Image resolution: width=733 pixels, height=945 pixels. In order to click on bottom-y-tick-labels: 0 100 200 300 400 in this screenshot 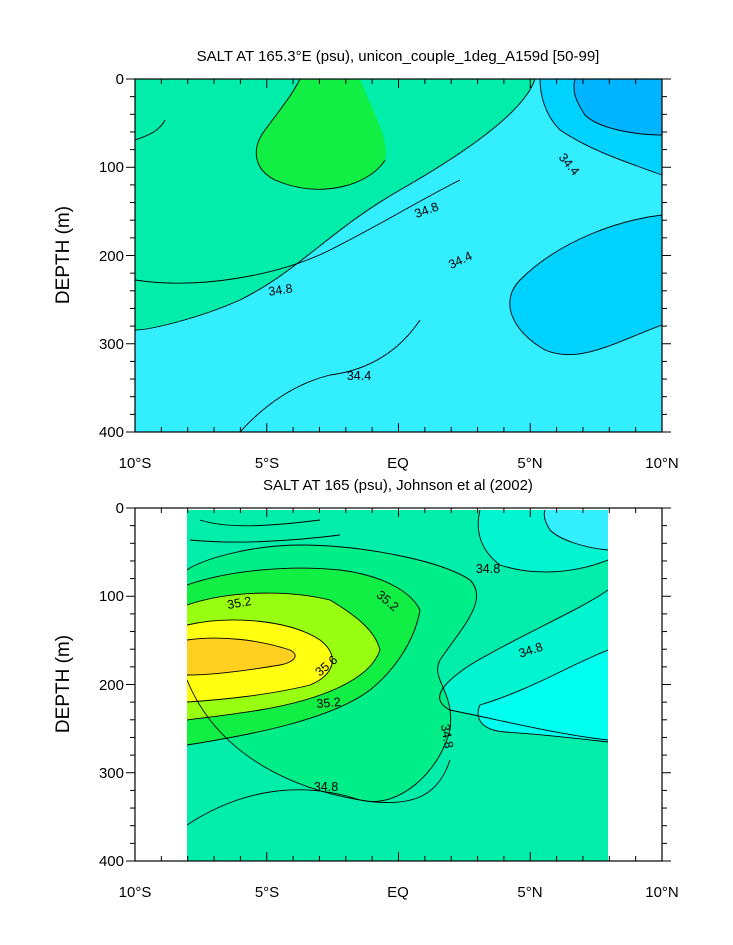, I will do `click(111, 685)`.